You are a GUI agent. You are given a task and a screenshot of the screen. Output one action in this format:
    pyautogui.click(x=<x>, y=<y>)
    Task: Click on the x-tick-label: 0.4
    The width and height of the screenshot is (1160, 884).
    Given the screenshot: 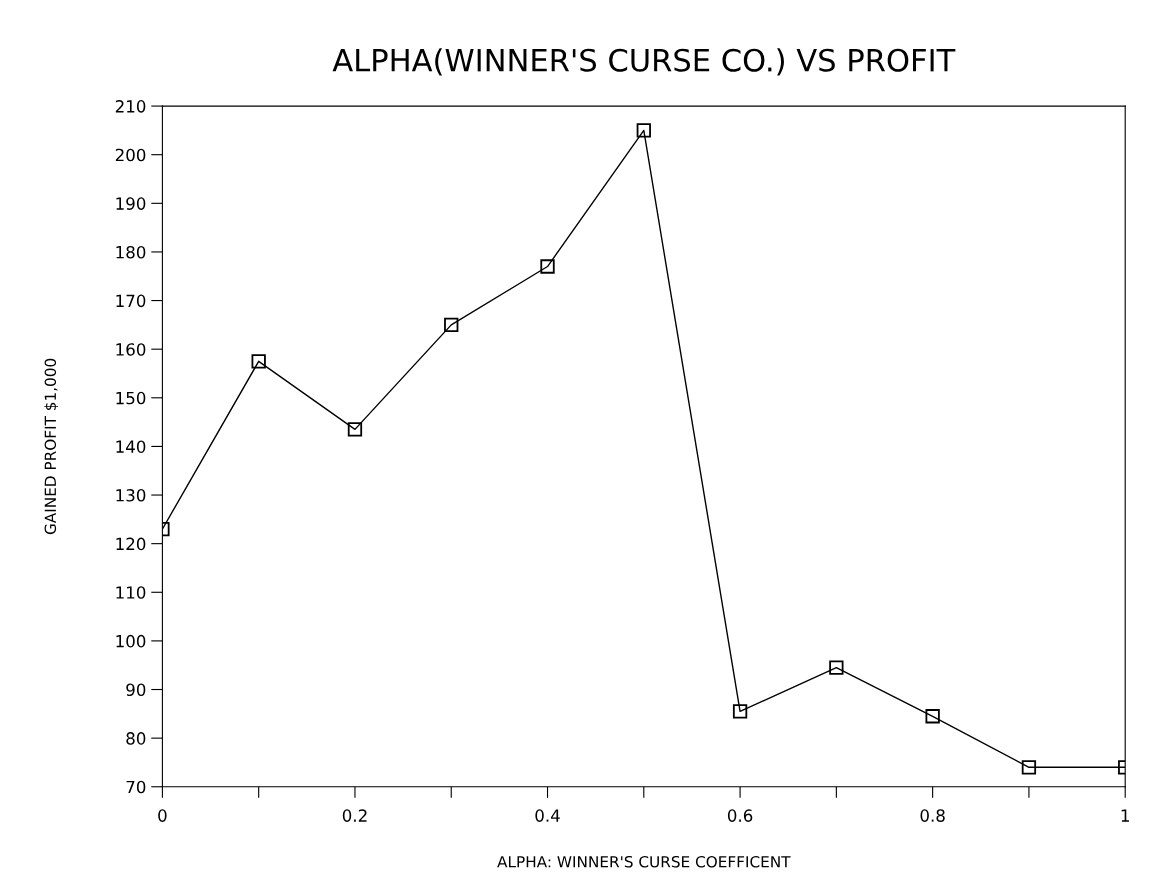 What is the action you would take?
    pyautogui.click(x=547, y=815)
    